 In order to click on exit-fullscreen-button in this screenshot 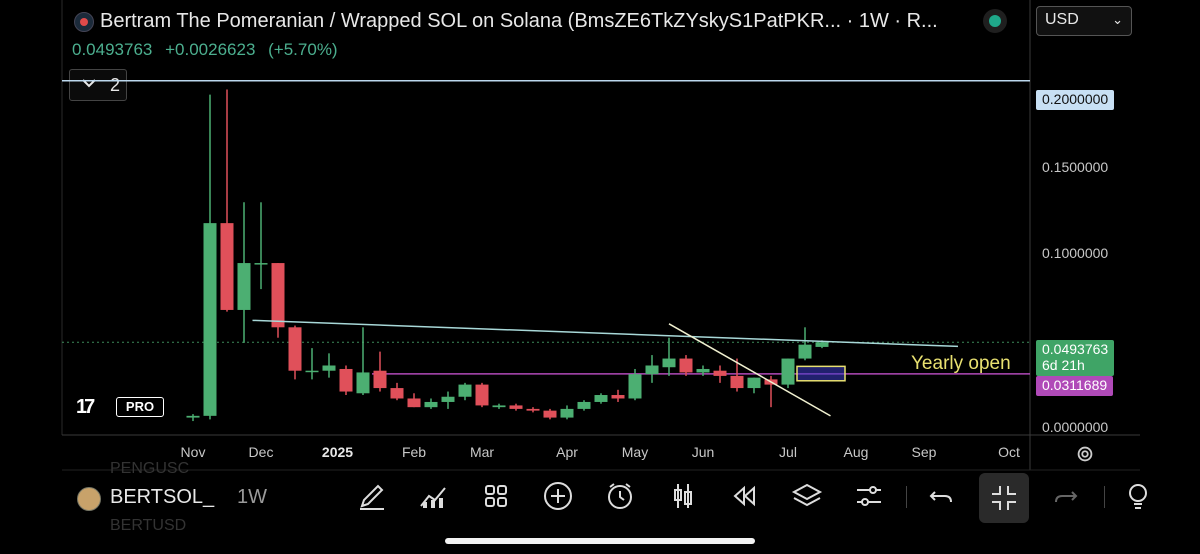, I will do `click(1004, 498)`.